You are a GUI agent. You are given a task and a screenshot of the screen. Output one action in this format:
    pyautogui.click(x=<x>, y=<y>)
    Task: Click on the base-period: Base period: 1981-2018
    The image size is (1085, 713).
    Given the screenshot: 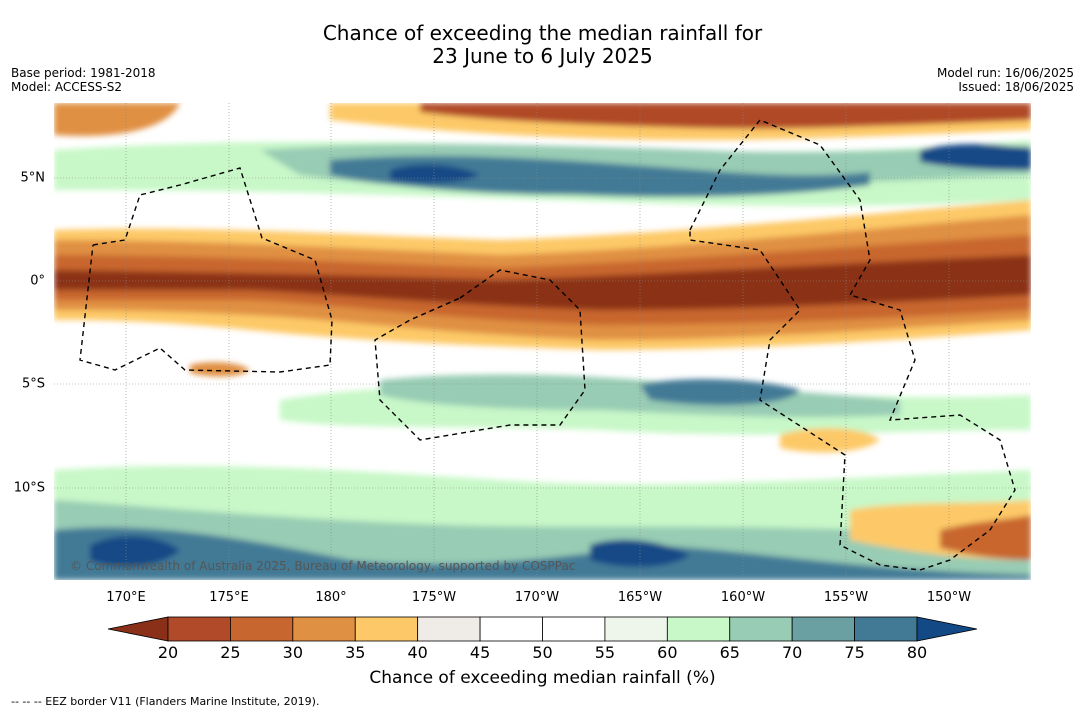 What is the action you would take?
    pyautogui.click(x=83, y=73)
    